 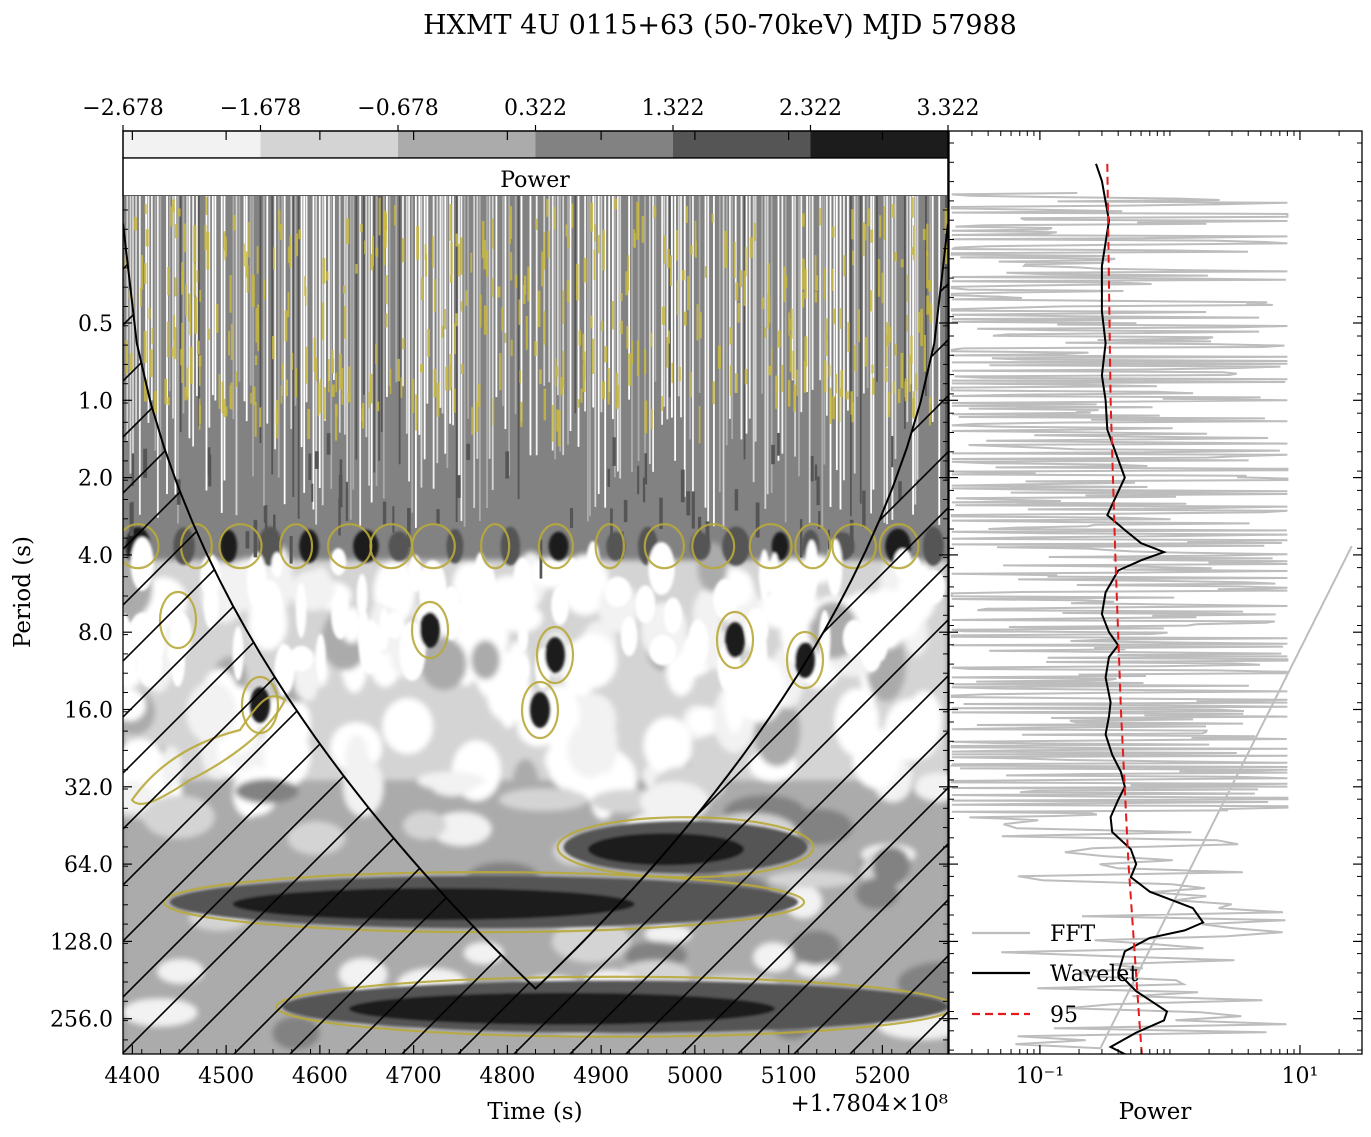 What do you see at coordinates (695, 1076) in the screenshot?
I see `x-tick-label: 5000` at bounding box center [695, 1076].